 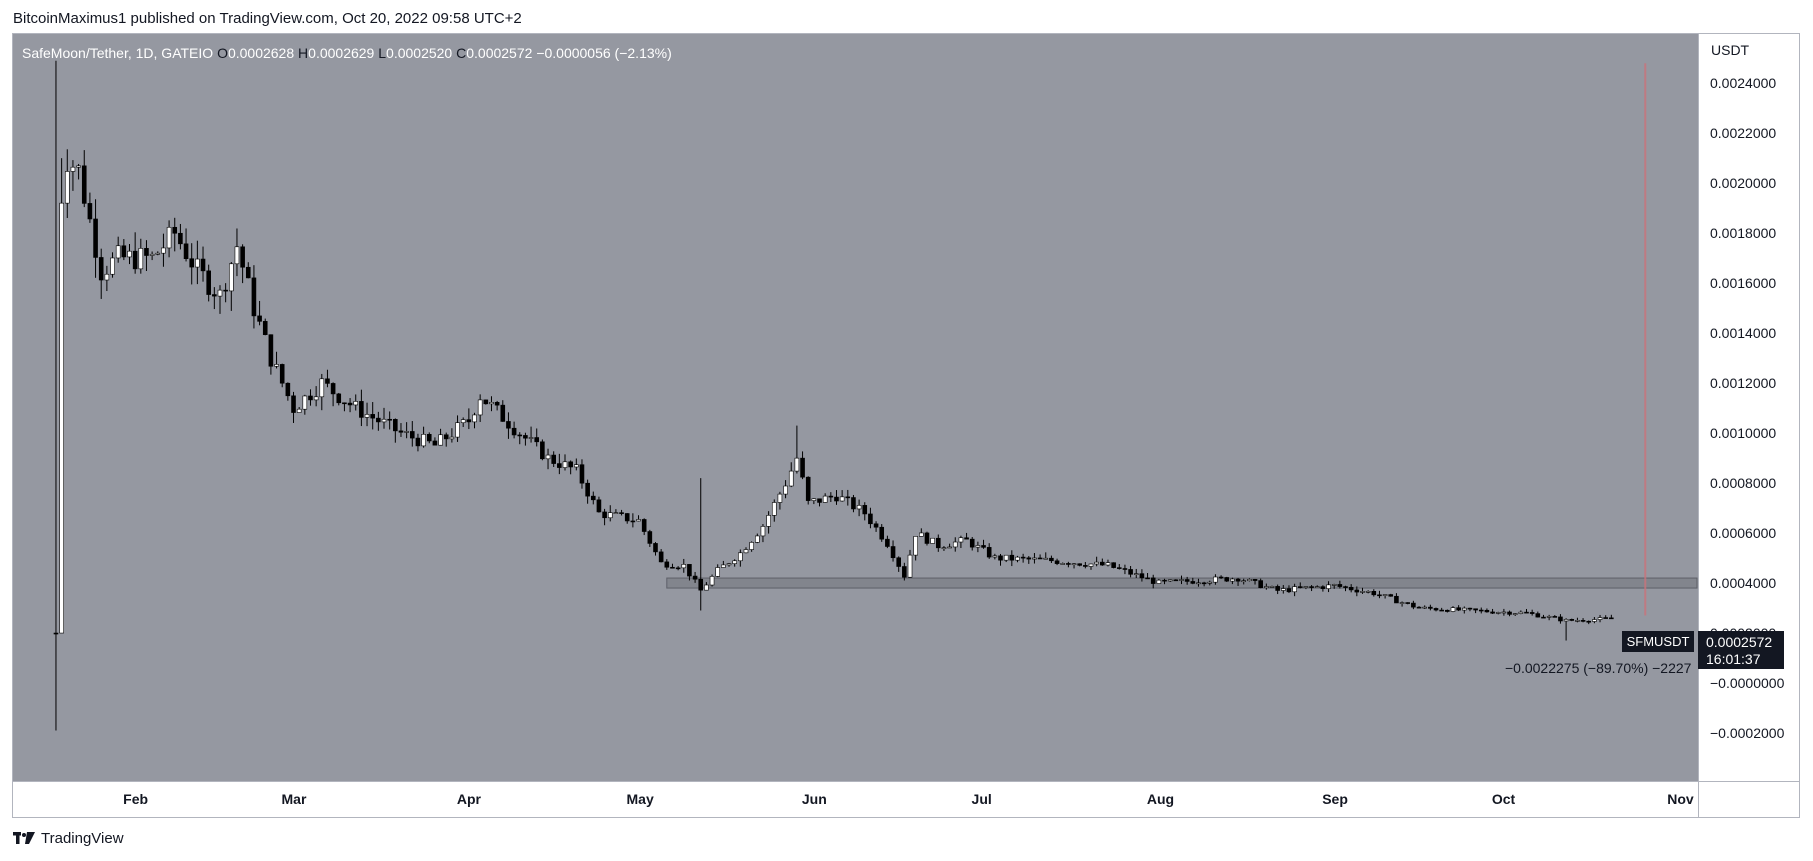 What do you see at coordinates (1743, 583) in the screenshot?
I see `price-tick: 0.0004000` at bounding box center [1743, 583].